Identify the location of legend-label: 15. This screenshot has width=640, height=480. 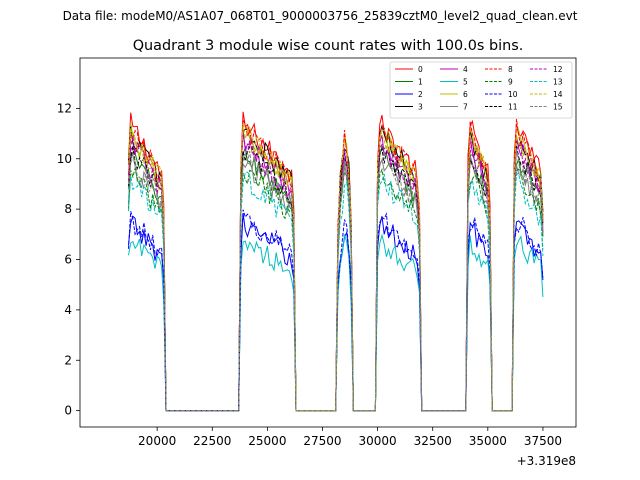
(558, 107).